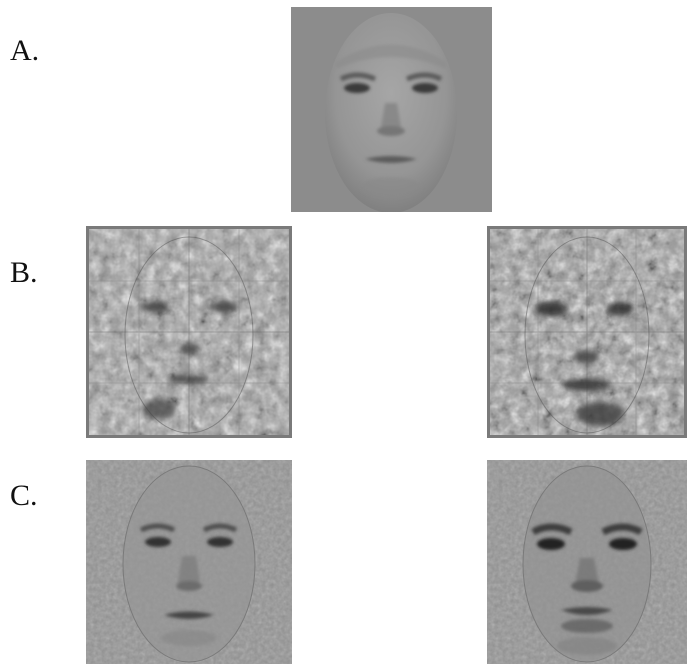 The image size is (687, 666). I want to click on row-label-b: B., so click(24, 272).